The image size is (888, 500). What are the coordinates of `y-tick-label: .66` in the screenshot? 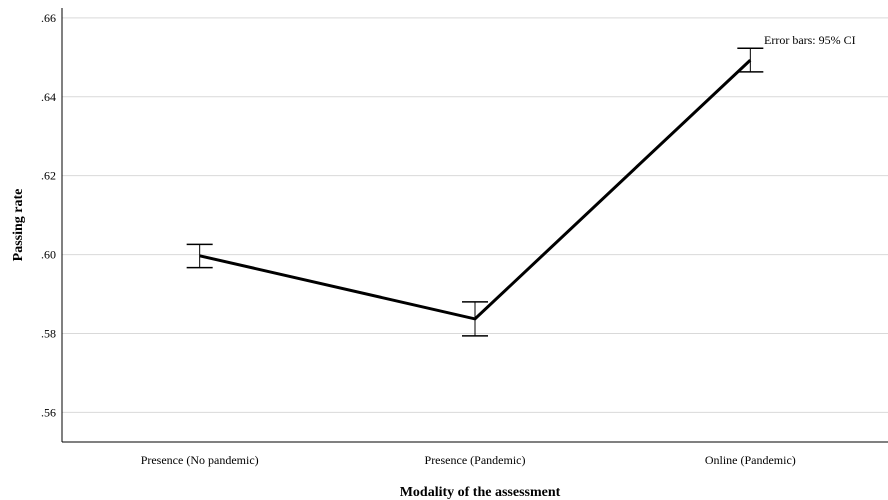 It's located at (48, 18).